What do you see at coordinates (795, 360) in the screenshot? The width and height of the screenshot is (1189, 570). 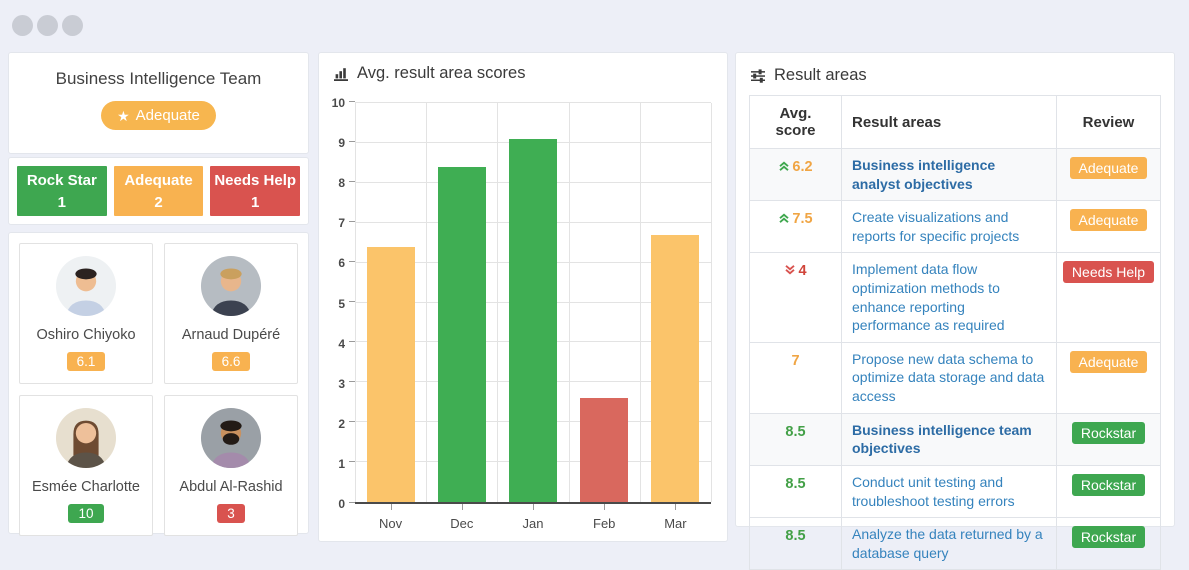 I see `avg-score: 7` at bounding box center [795, 360].